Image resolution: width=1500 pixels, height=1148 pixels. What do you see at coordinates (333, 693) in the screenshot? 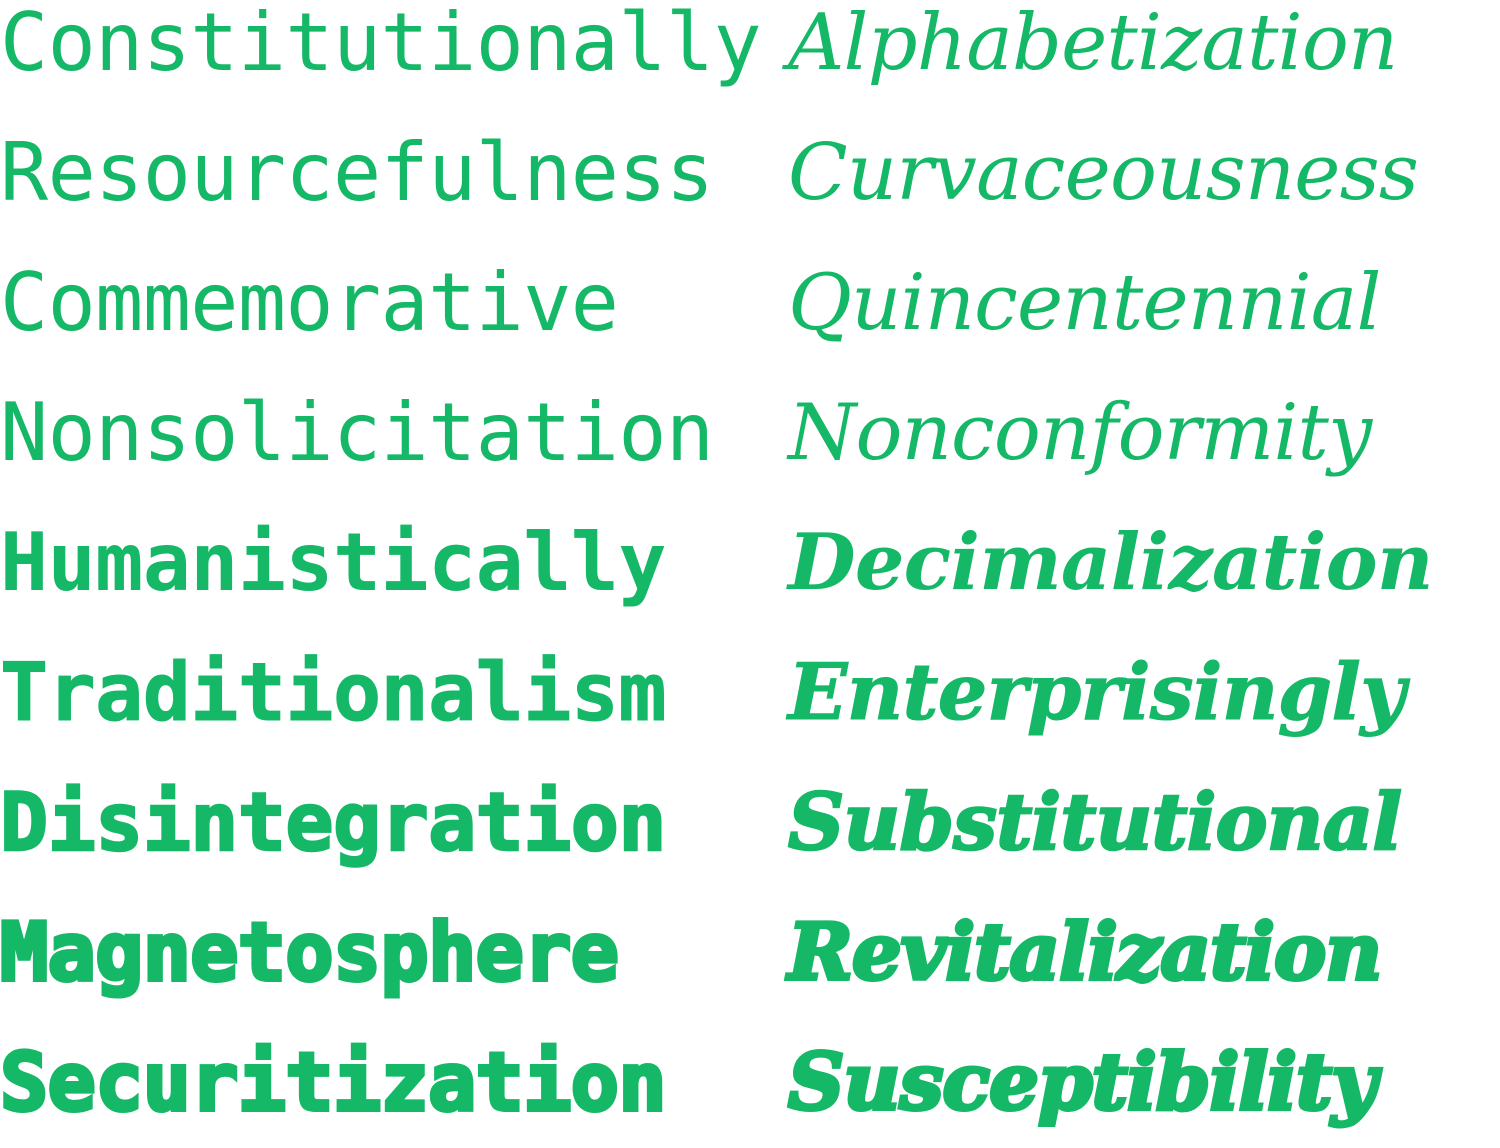
I see `specimen-word-upright-6: Traditionalism` at bounding box center [333, 693].